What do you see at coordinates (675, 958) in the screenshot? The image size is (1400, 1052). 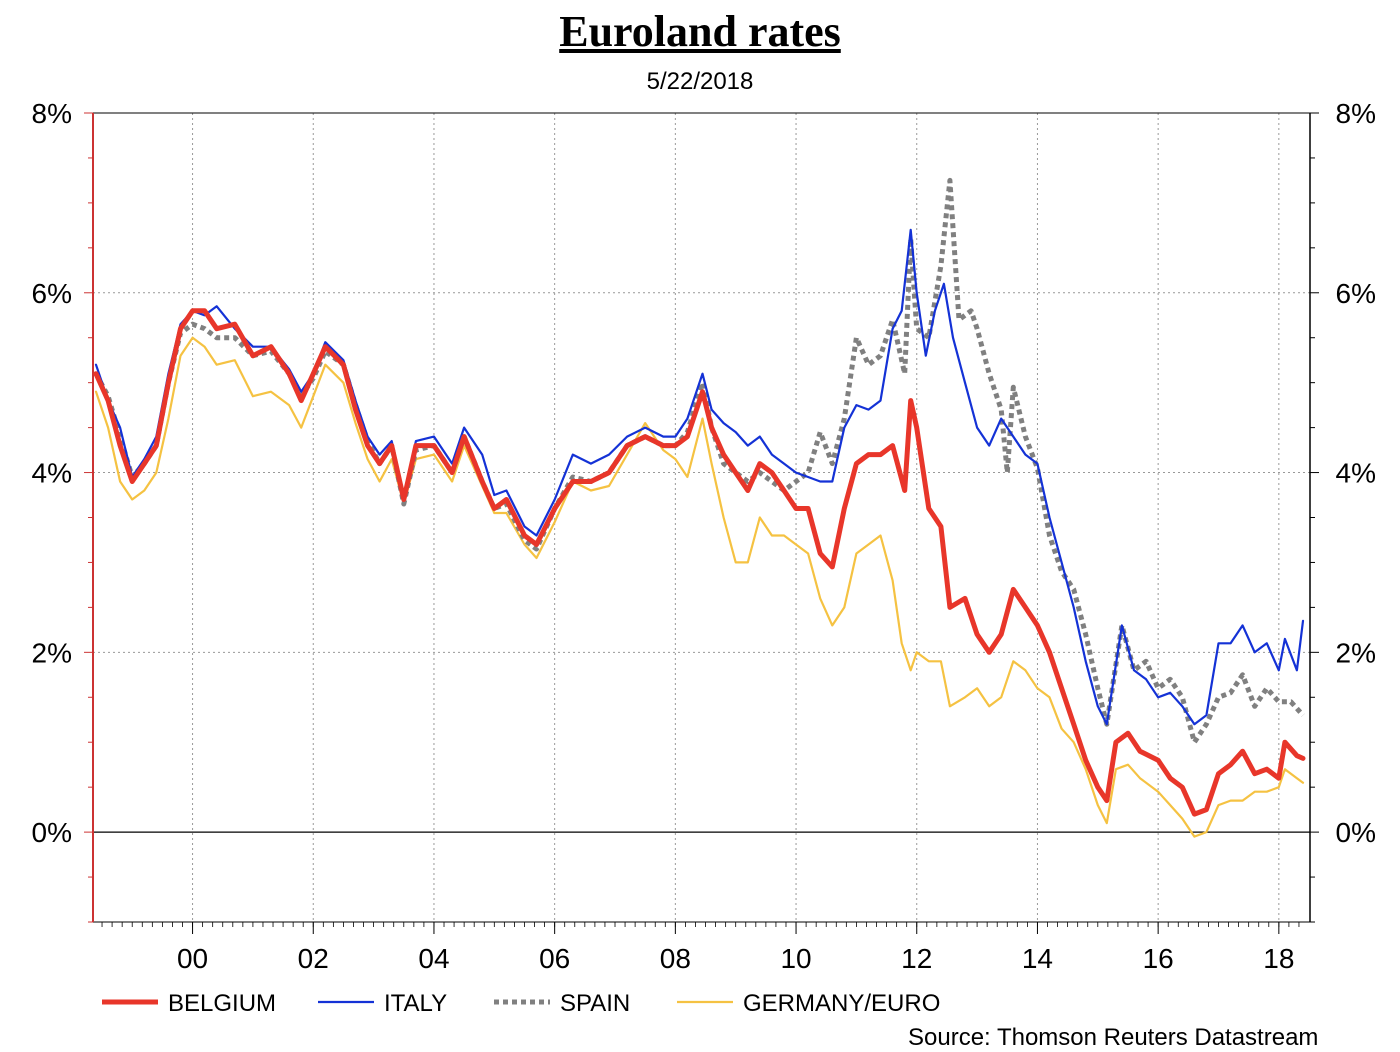 I see `x-tick-label: 08` at bounding box center [675, 958].